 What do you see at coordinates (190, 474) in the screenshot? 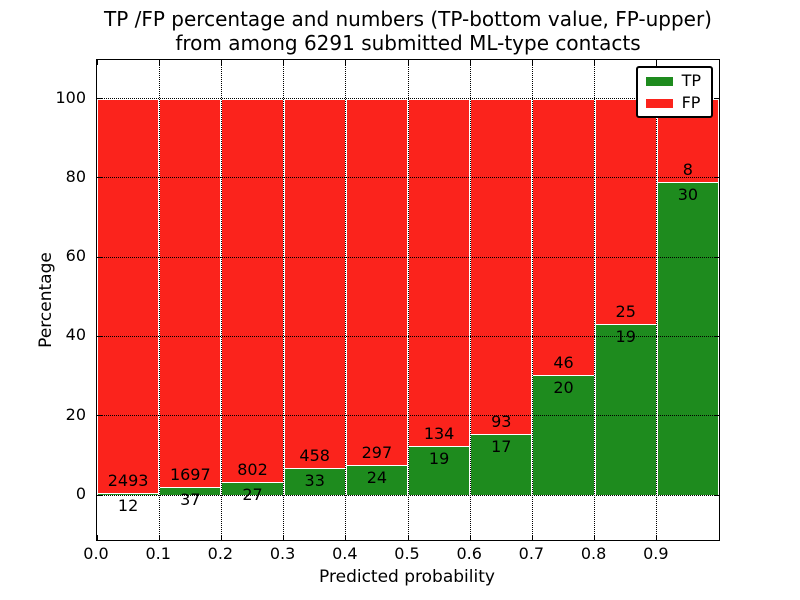
I see `bar-label-fp: 1697` at bounding box center [190, 474].